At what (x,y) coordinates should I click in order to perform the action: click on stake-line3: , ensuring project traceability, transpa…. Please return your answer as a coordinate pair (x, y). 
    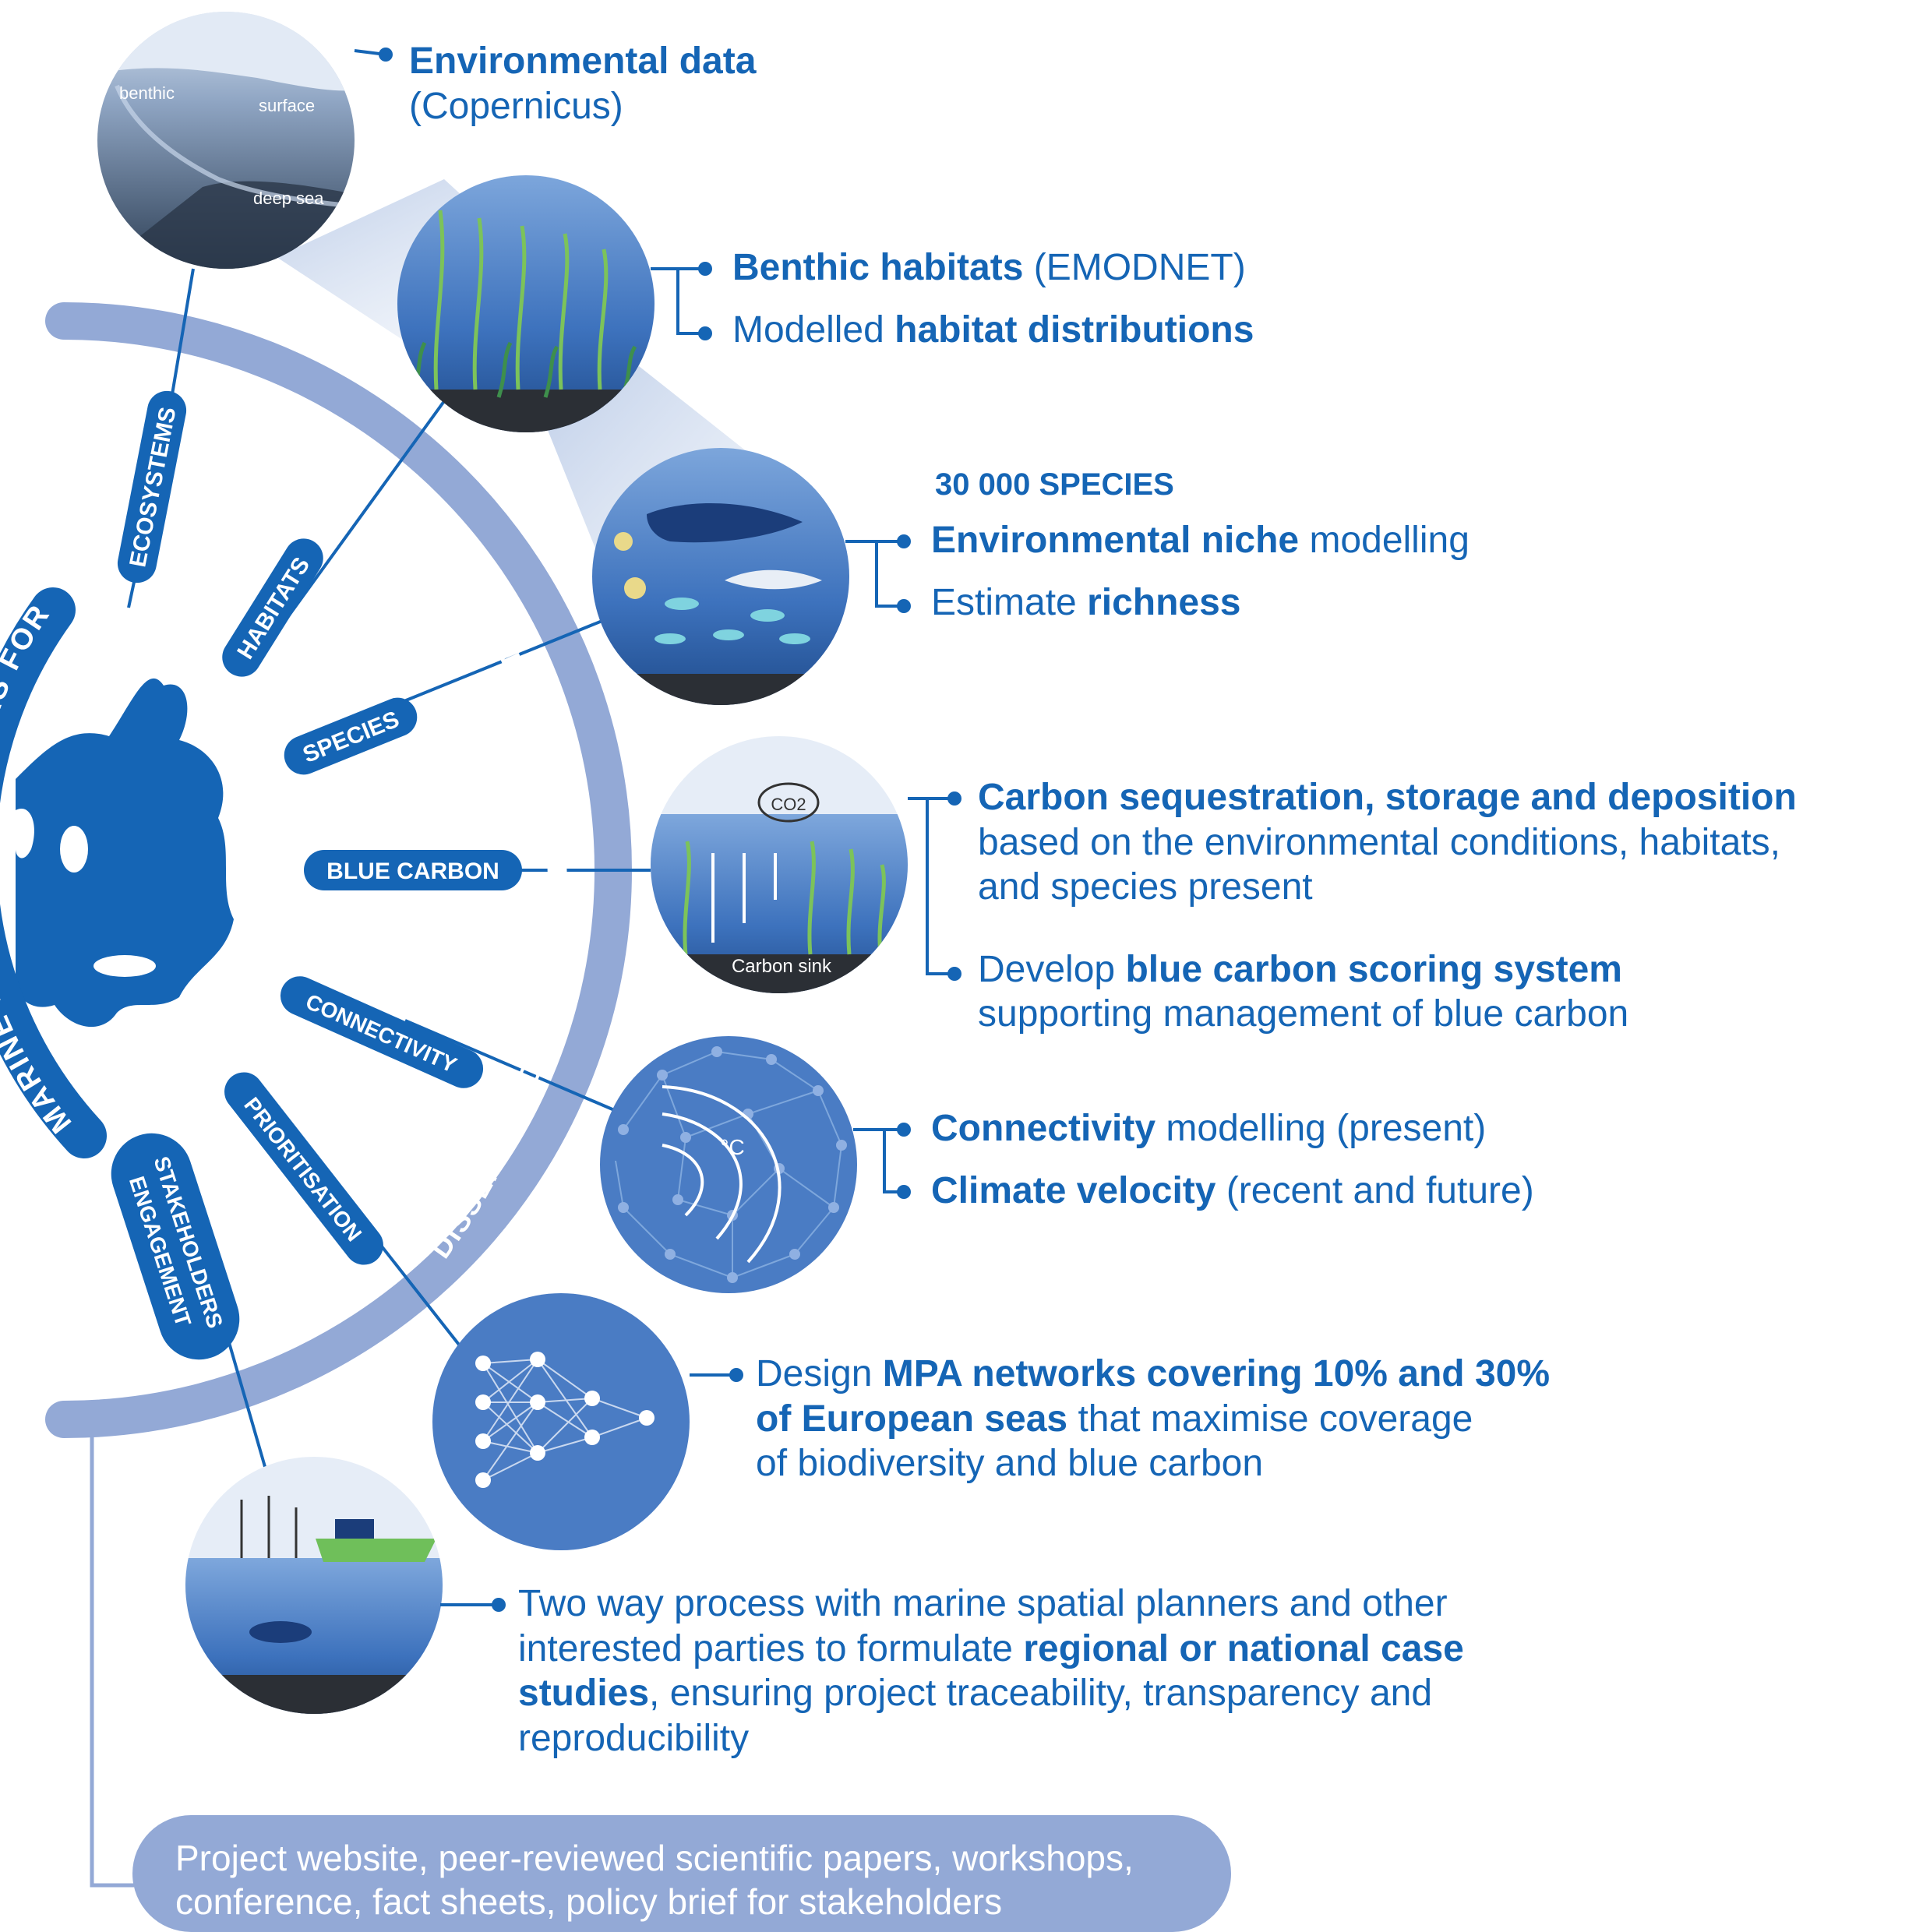
    Looking at the image, I should click on (1041, 1694).